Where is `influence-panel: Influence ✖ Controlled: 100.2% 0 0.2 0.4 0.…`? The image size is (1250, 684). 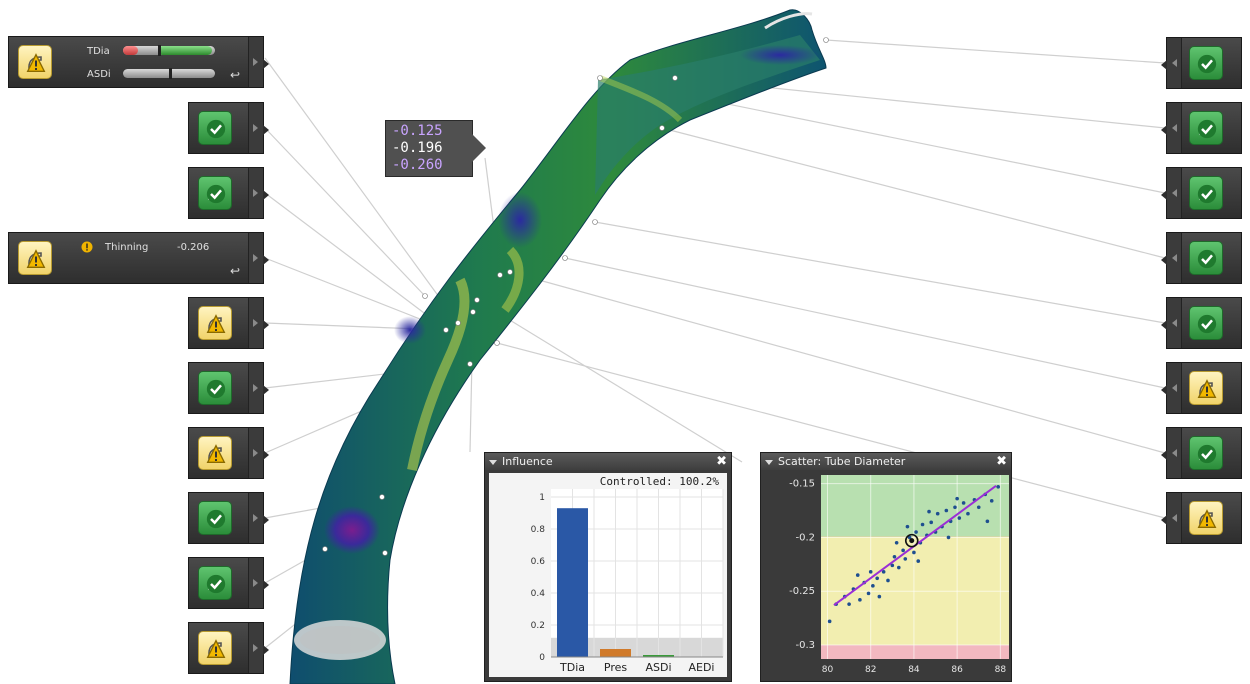
influence-panel: Influence ✖ Controlled: 100.2% 0 0.2 0.4 0.… is located at coordinates (608, 567).